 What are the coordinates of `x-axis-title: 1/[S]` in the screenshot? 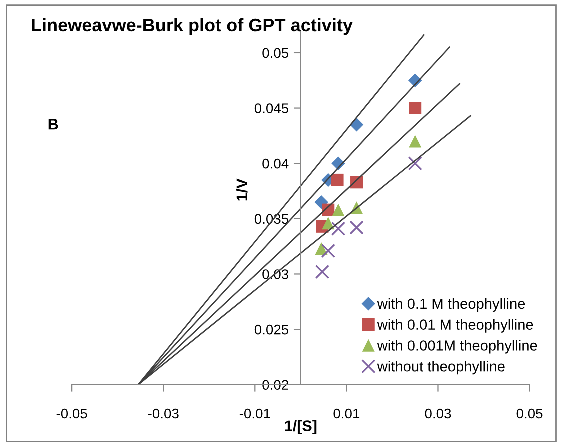 It's located at (301, 427).